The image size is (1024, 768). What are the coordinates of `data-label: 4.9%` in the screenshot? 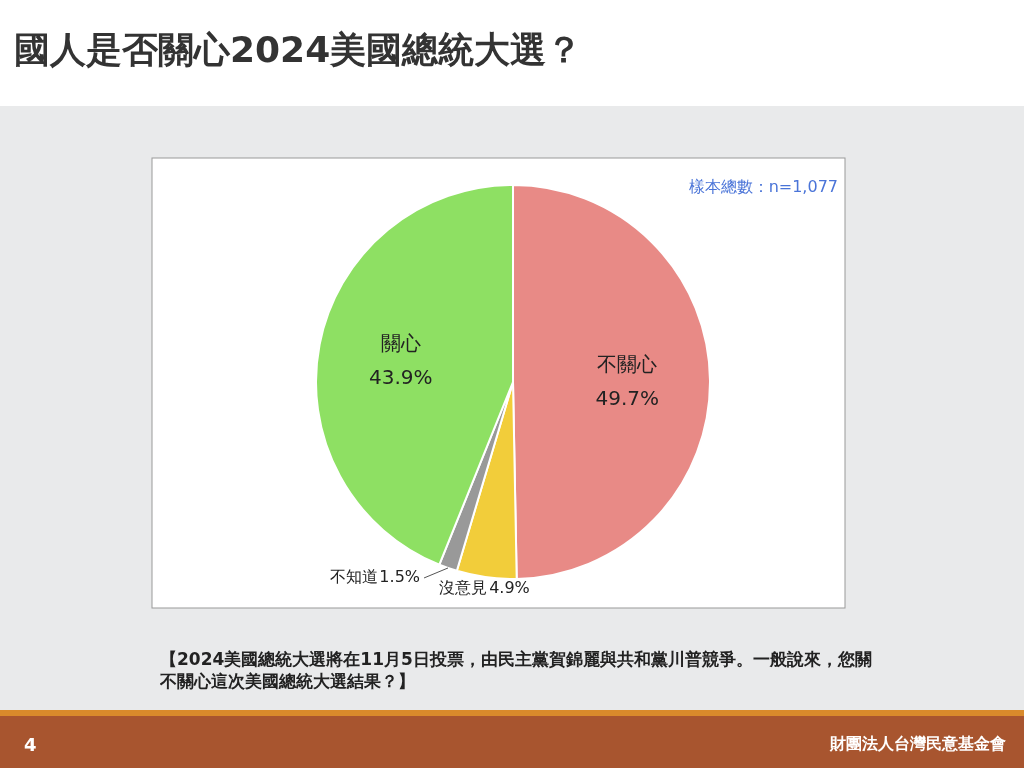 It's located at (509, 587).